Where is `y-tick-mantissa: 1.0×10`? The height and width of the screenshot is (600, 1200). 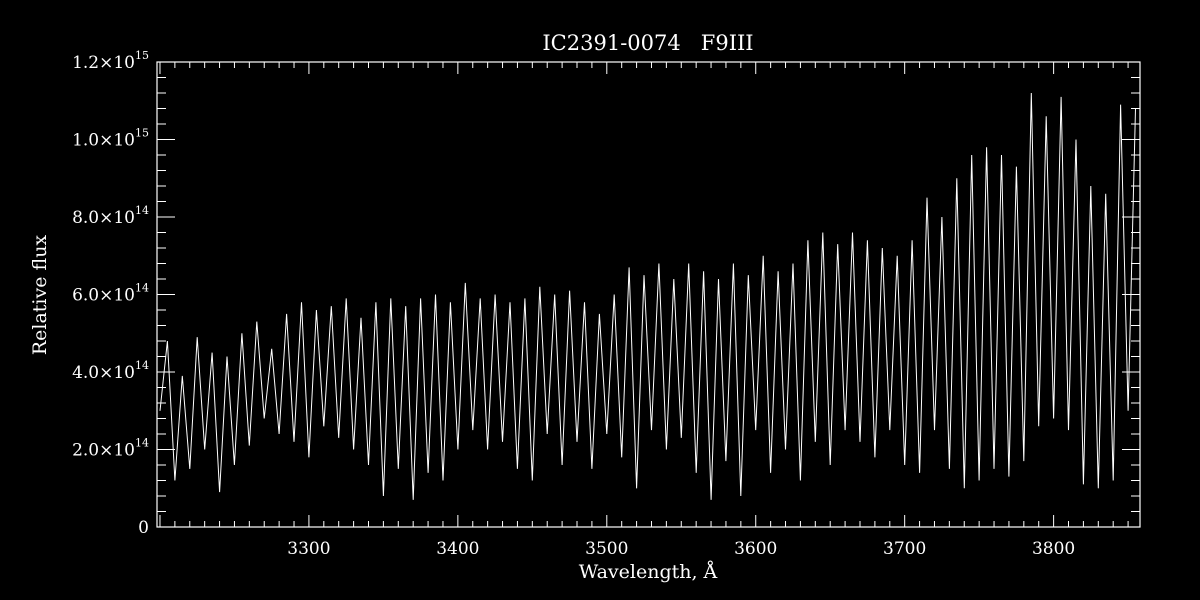
y-tick-mantissa: 1.0×10 is located at coordinates (103, 141).